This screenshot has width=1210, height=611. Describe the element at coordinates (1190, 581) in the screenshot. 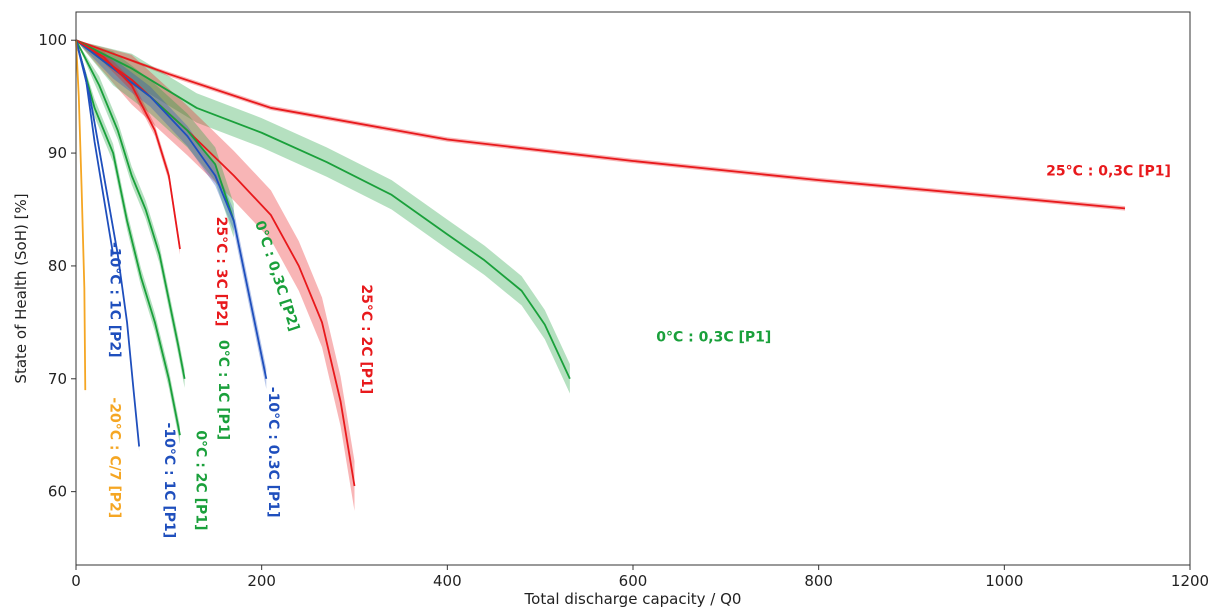

I see `x-tick-label: 1200` at that location.